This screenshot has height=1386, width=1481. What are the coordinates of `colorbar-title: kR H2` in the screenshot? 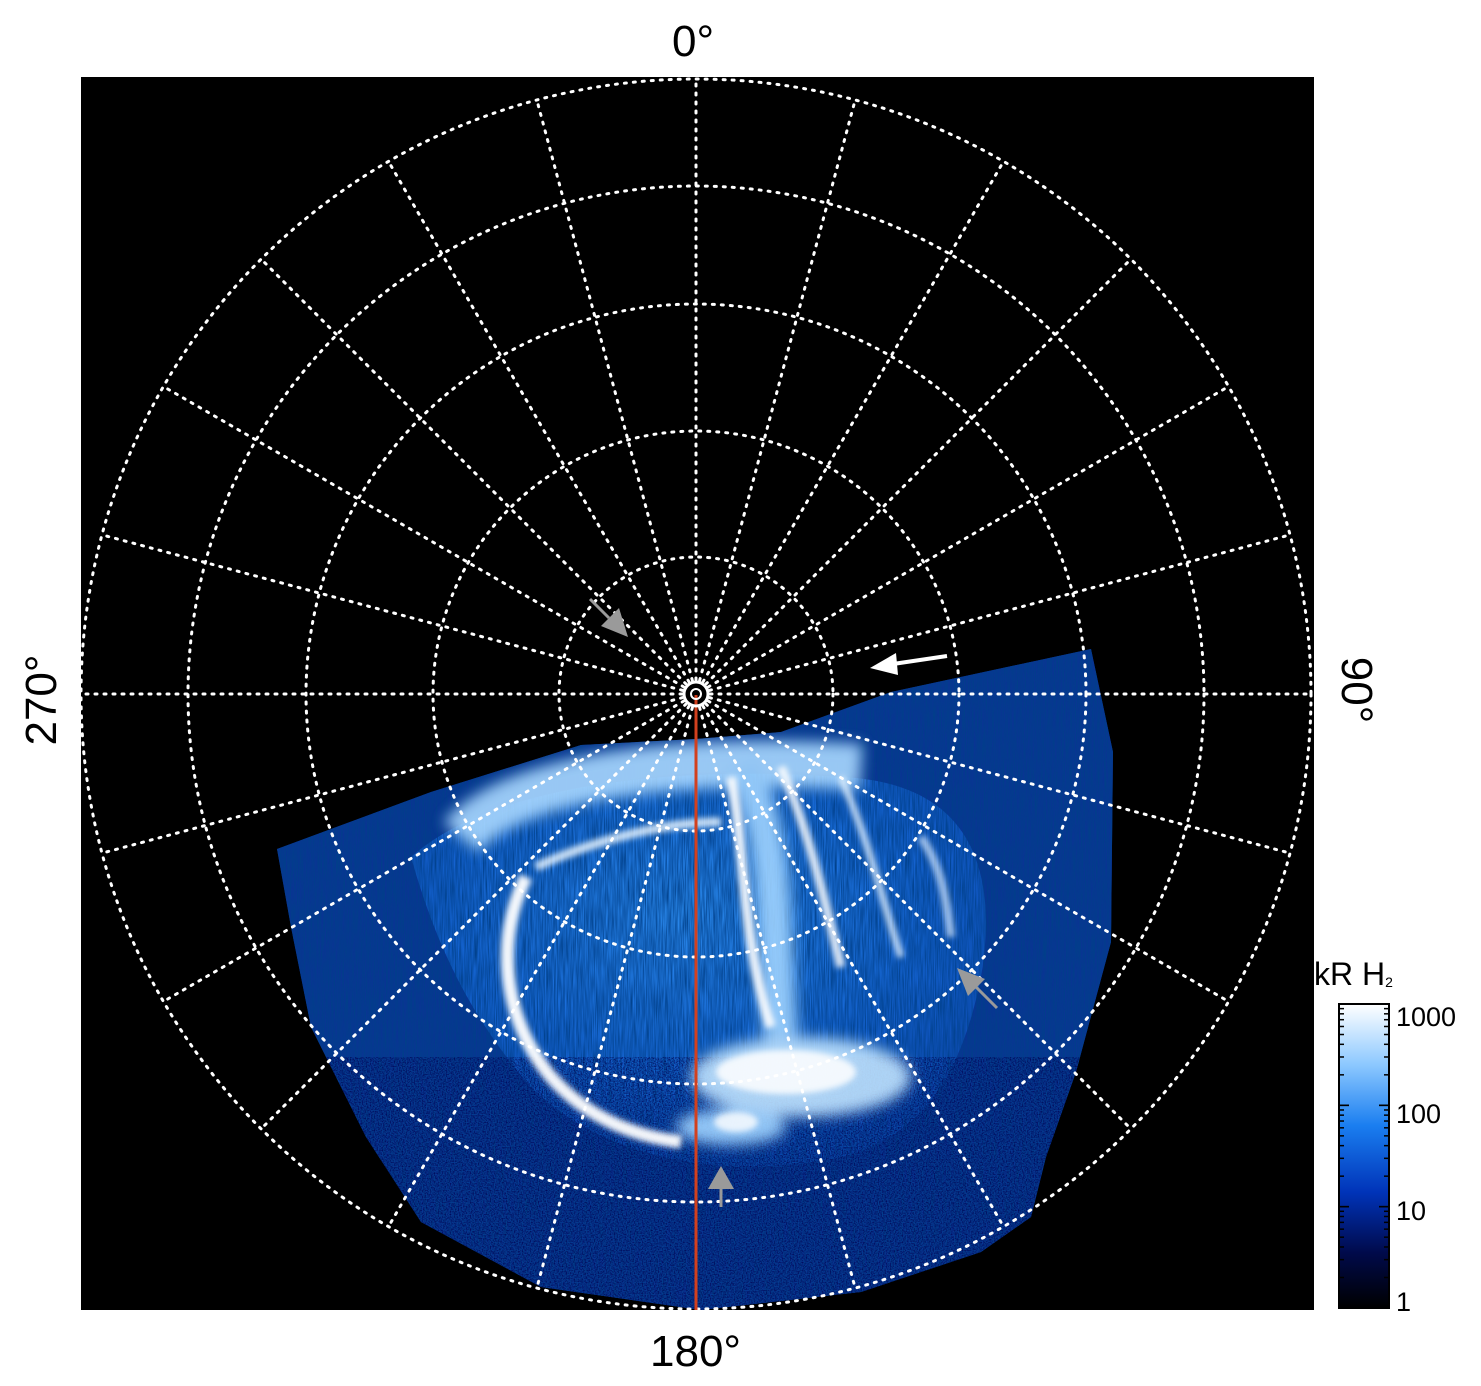 It's located at (1353, 974).